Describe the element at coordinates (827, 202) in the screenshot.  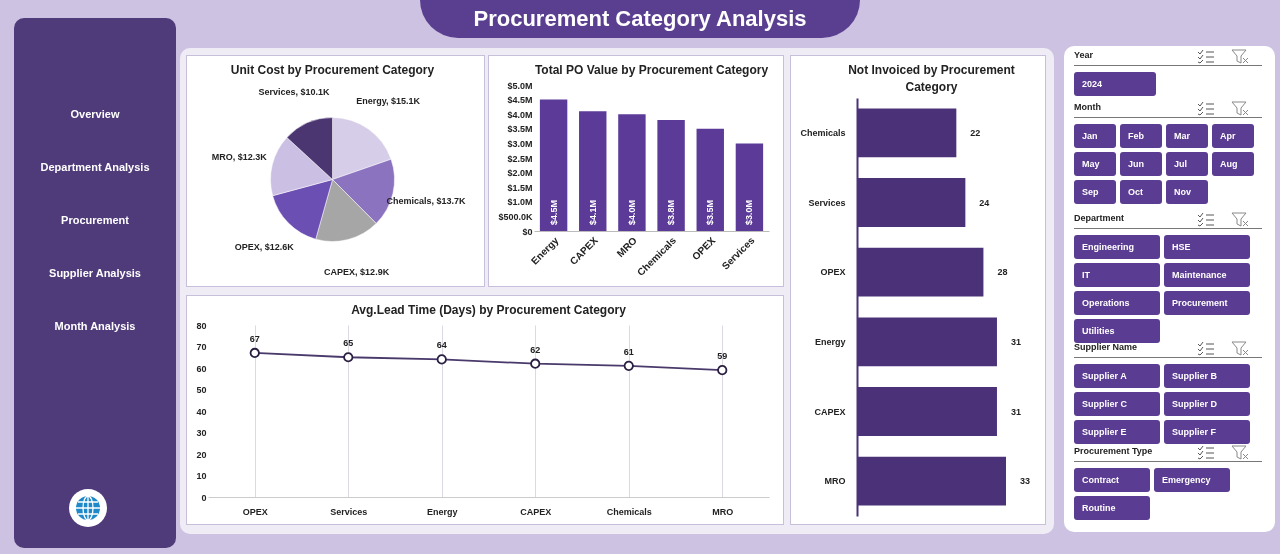
I see `y-tick-label: Services` at that location.